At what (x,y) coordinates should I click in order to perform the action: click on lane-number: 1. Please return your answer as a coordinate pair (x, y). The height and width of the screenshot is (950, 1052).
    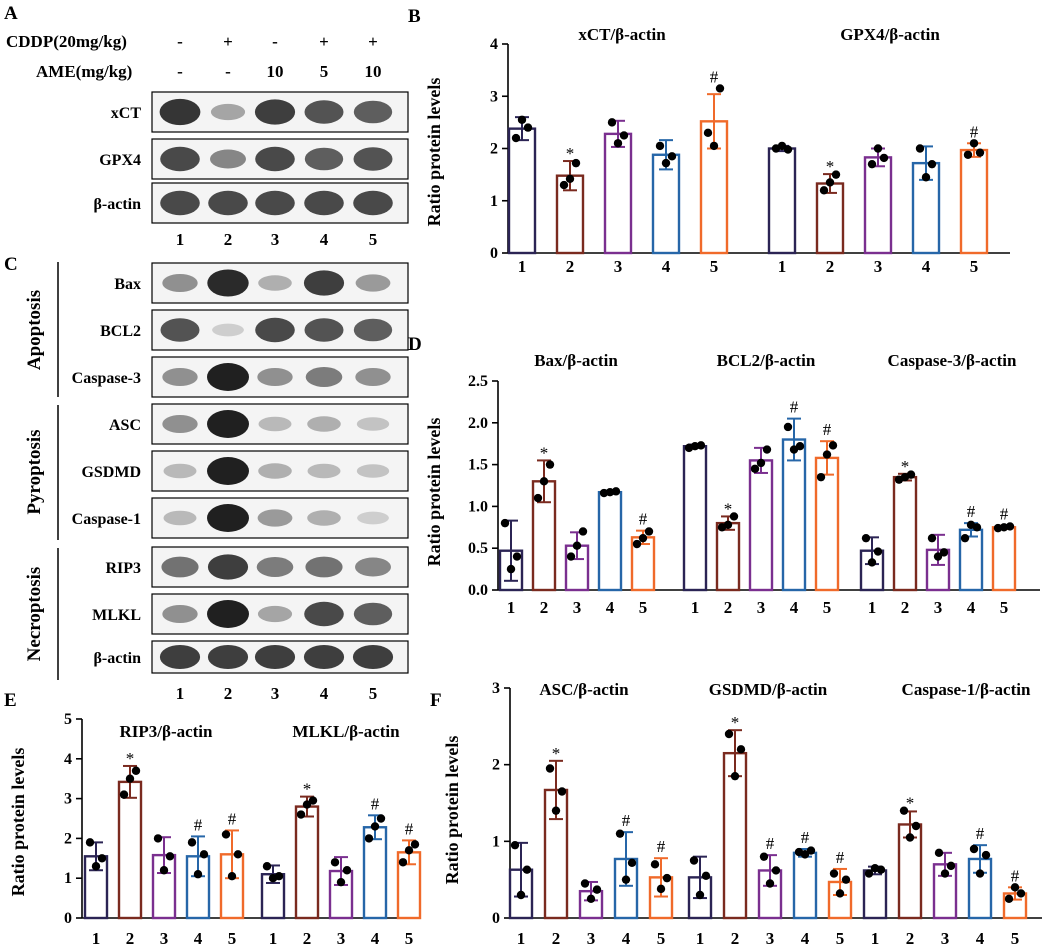
    Looking at the image, I should click on (180, 239).